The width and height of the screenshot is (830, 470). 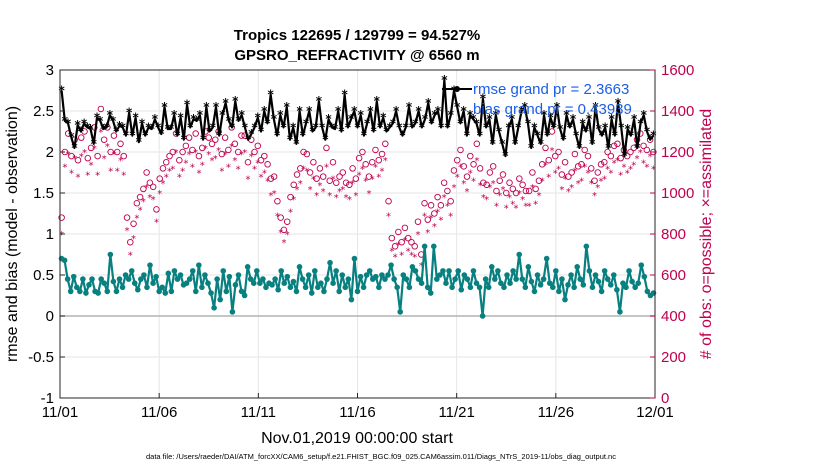 What do you see at coordinates (258, 412) in the screenshot?
I see `x-tick-label: 11/11` at bounding box center [258, 412].